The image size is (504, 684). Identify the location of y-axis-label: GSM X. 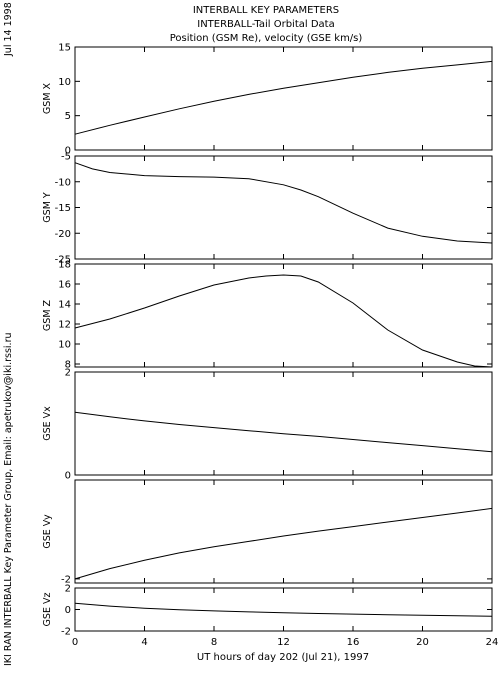
(47, 98).